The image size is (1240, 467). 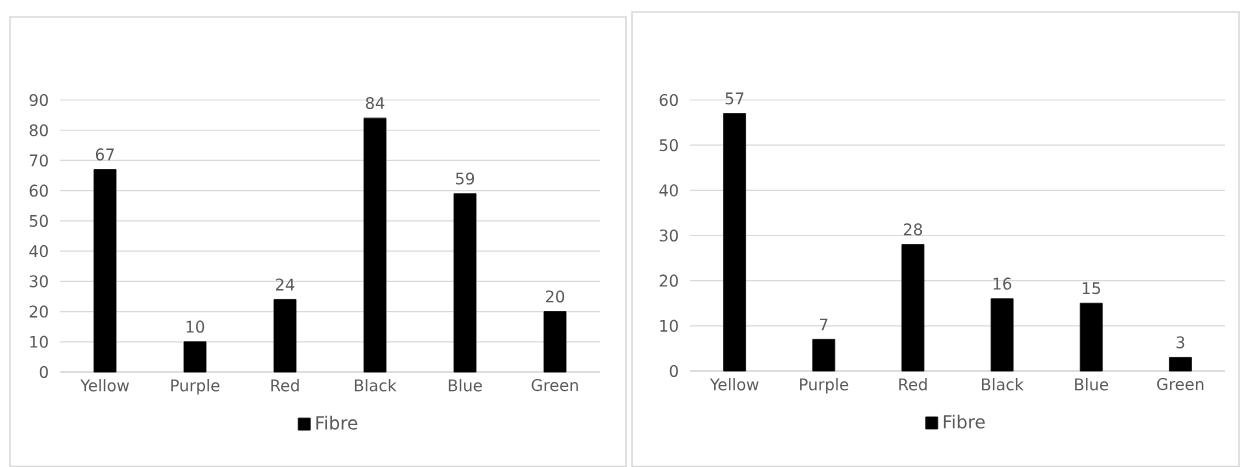 What do you see at coordinates (285, 284) in the screenshot?
I see `data-label: 24` at bounding box center [285, 284].